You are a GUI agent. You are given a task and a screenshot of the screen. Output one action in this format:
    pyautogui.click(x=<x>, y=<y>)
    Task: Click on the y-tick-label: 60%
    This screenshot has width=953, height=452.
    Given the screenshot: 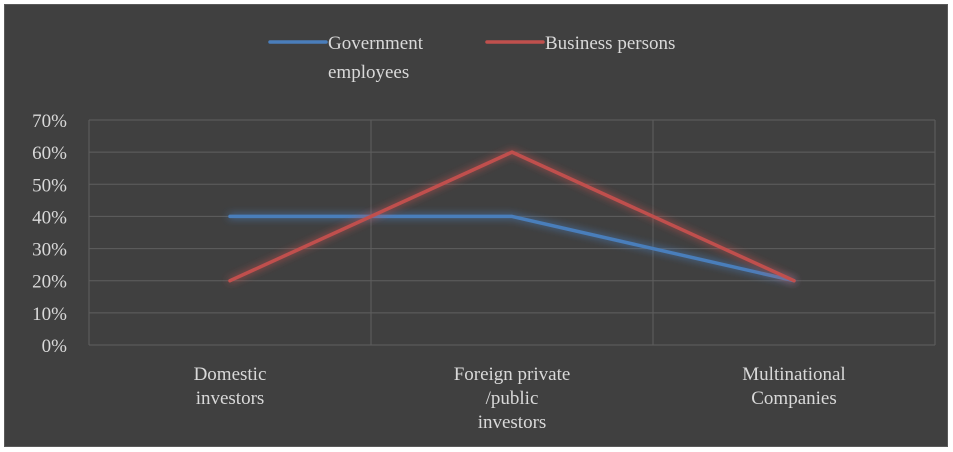 What is the action you would take?
    pyautogui.click(x=49, y=153)
    